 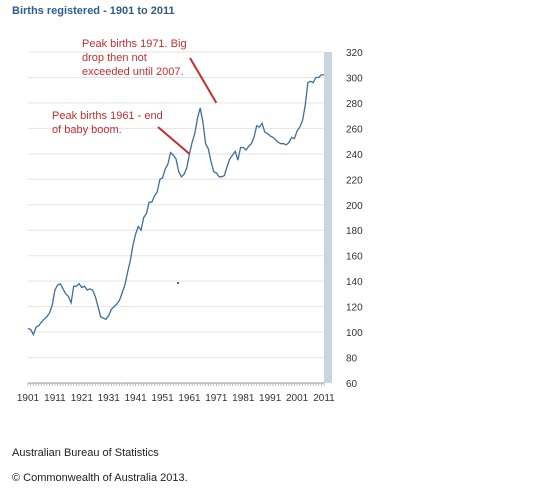 I want to click on copyright-label: © Commonwealth of Australia 2013., so click(x=100, y=478).